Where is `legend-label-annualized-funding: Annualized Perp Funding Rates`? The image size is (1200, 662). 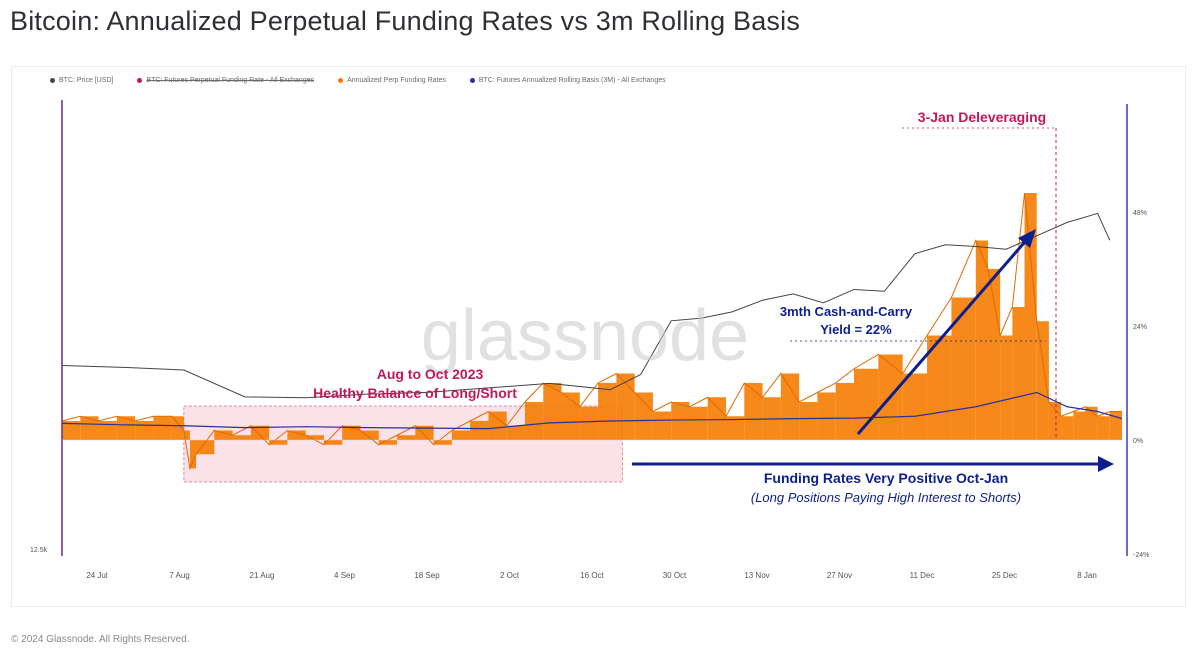 legend-label-annualized-funding: Annualized Perp Funding Rates is located at coordinates (396, 80).